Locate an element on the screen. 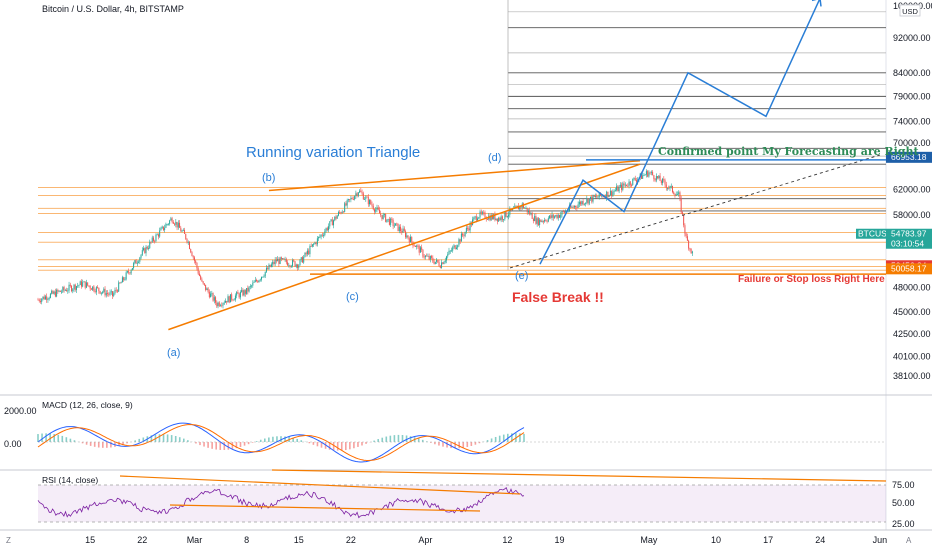 Image resolution: width=932 pixels, height=550 pixels. dashed-projection-line is located at coordinates (695, 211).